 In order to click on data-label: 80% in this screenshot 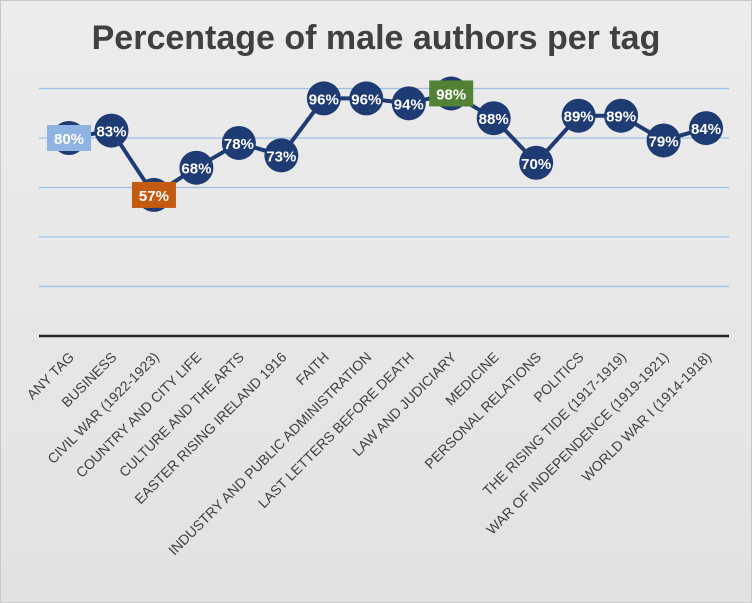, I will do `click(69, 139)`.